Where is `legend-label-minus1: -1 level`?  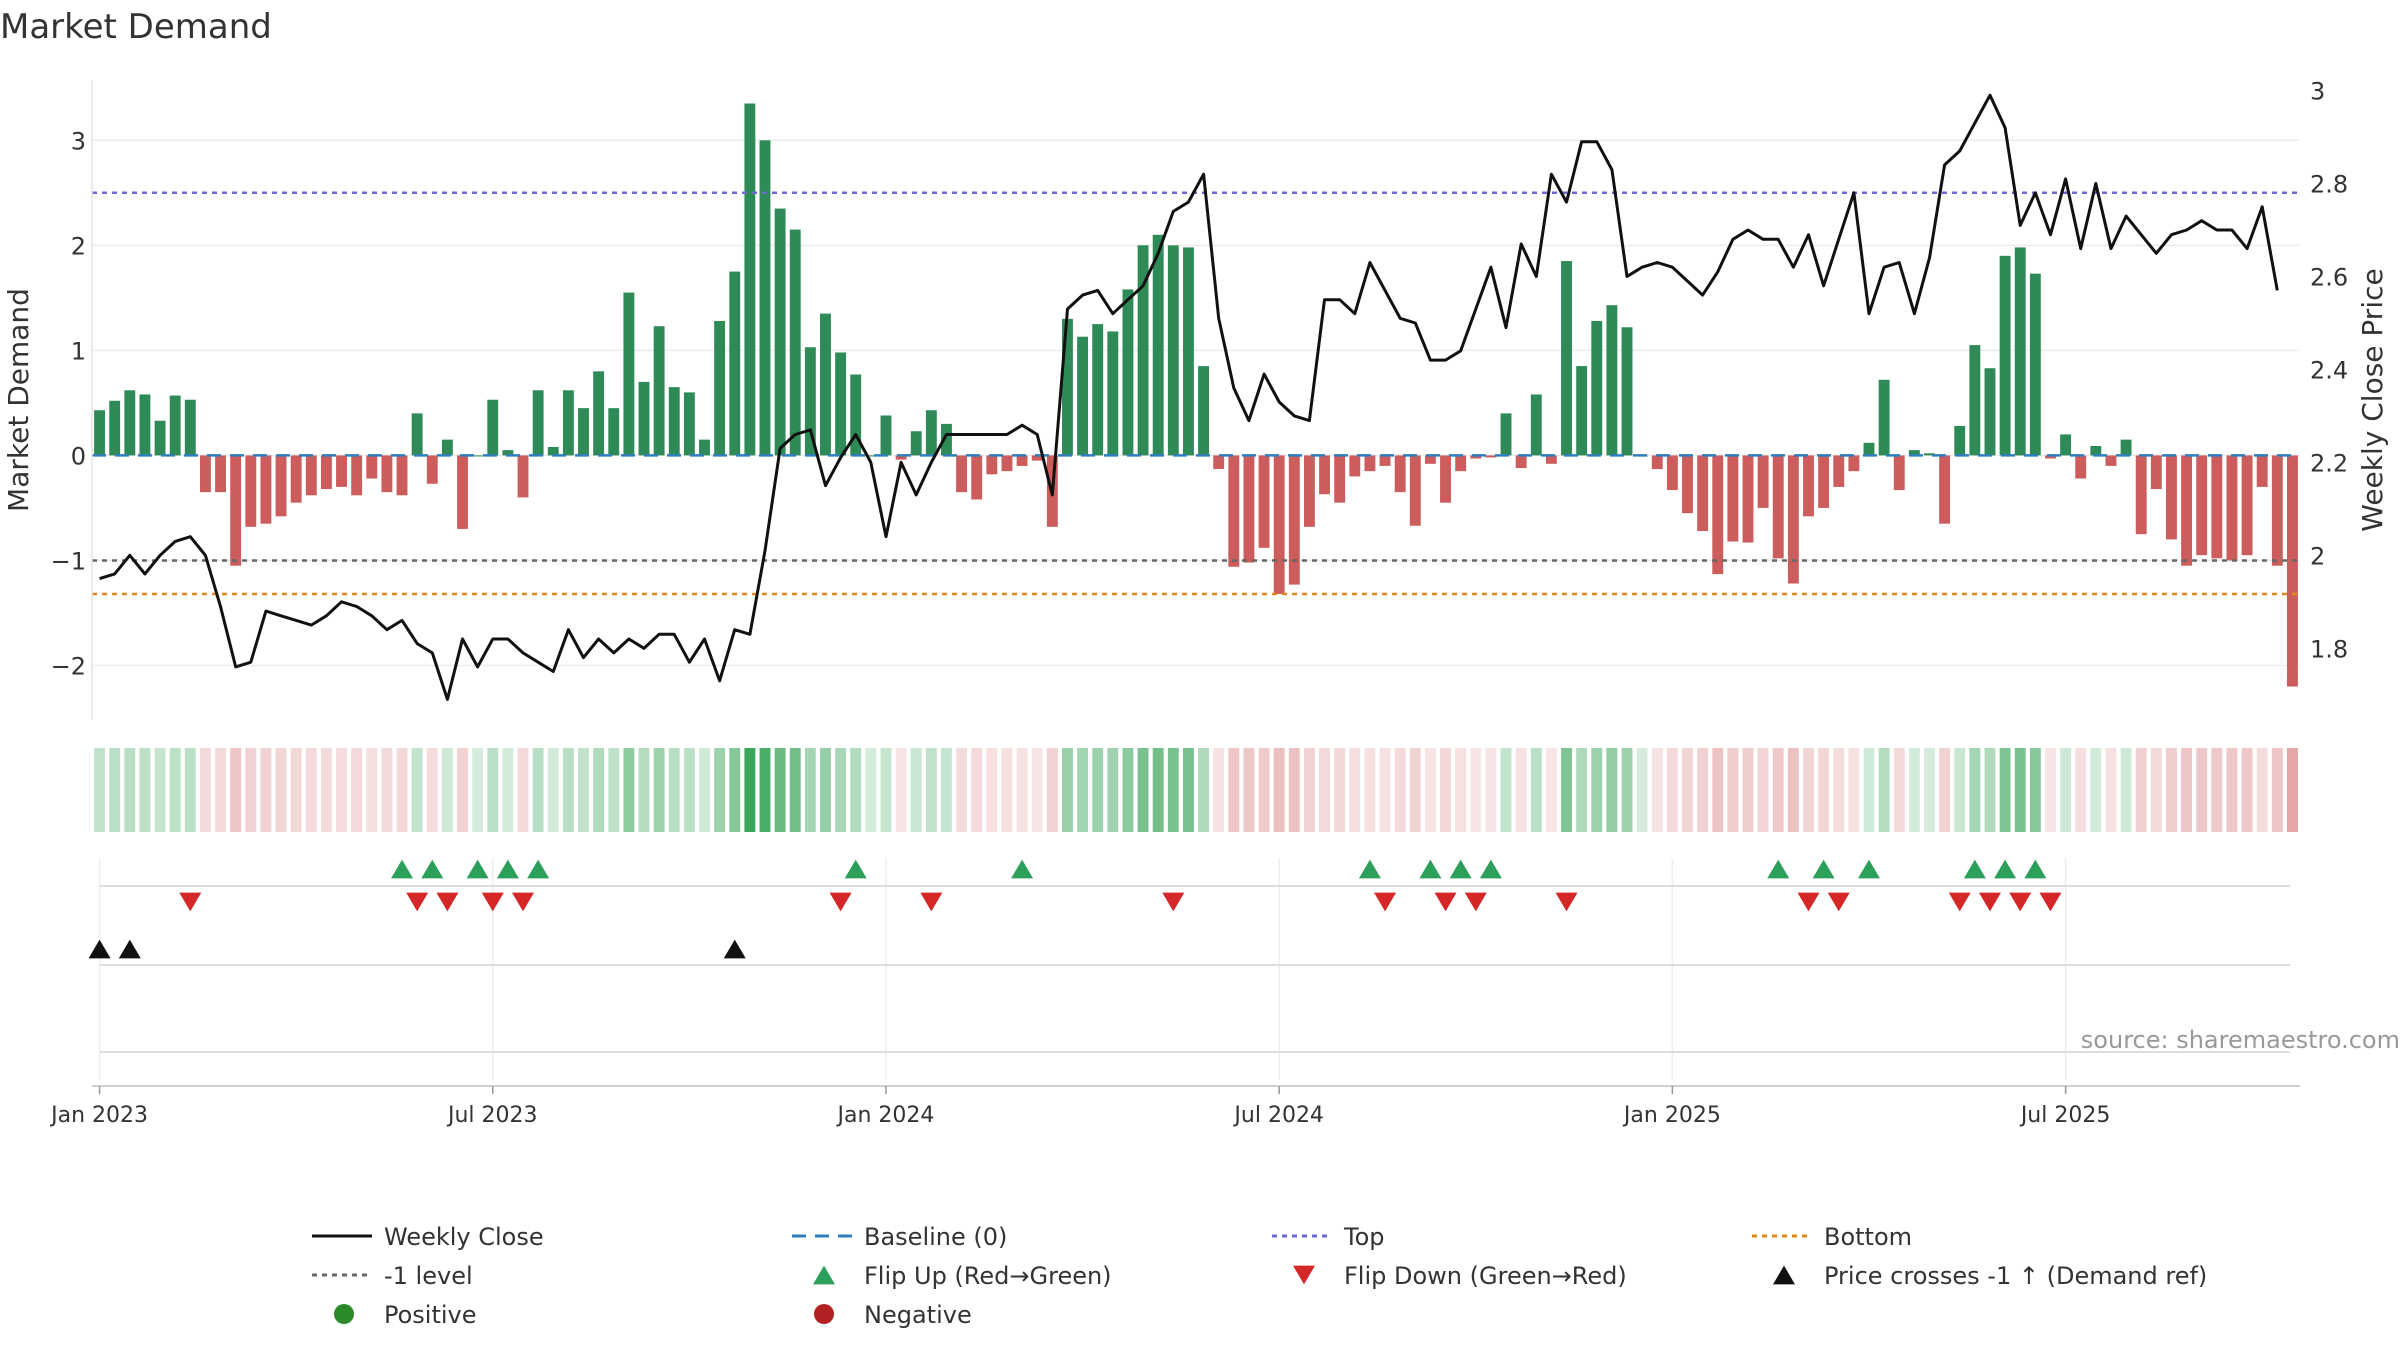 legend-label-minus1: -1 level is located at coordinates (428, 1276).